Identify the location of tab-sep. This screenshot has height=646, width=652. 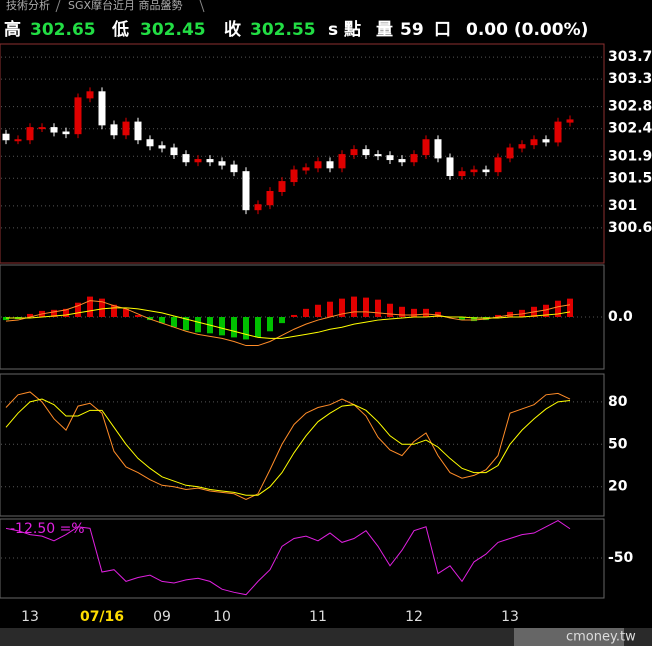
(58, 6).